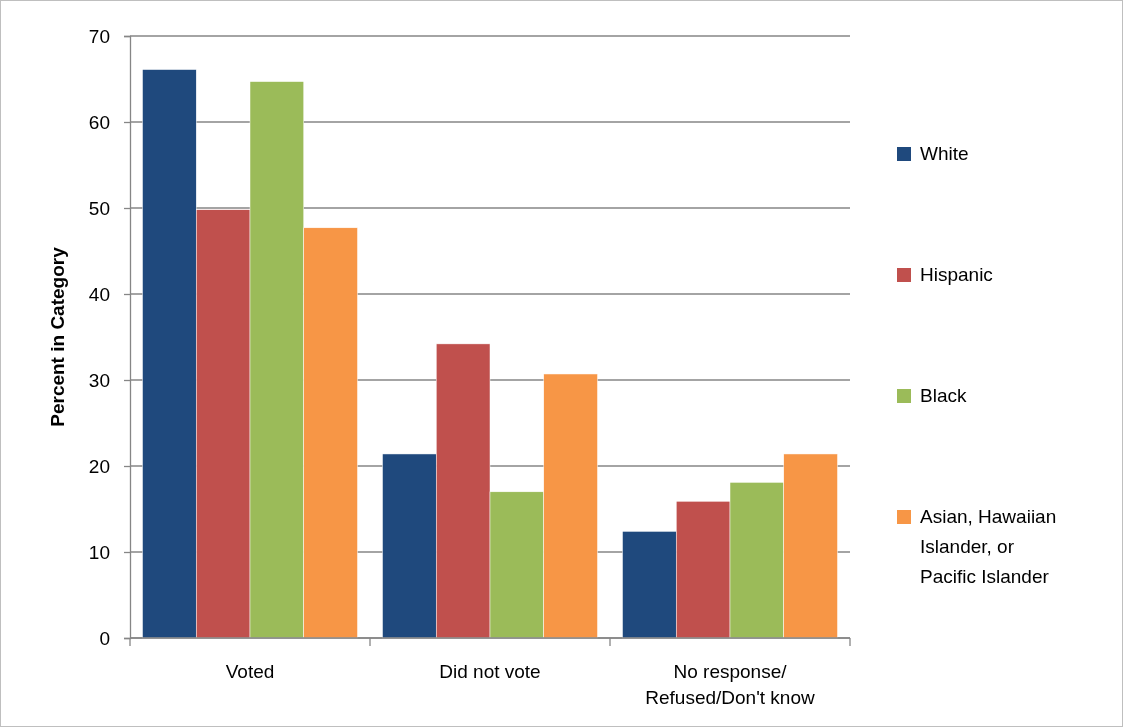 The height and width of the screenshot is (727, 1124). Describe the element at coordinates (250, 671) in the screenshot. I see `x-tick-label: Voted` at that location.